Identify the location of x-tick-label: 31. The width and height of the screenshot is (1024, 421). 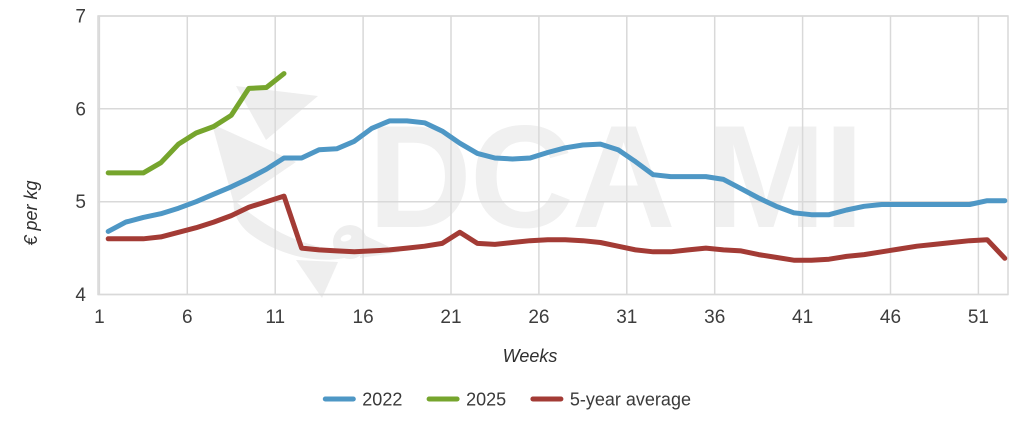
(626, 317).